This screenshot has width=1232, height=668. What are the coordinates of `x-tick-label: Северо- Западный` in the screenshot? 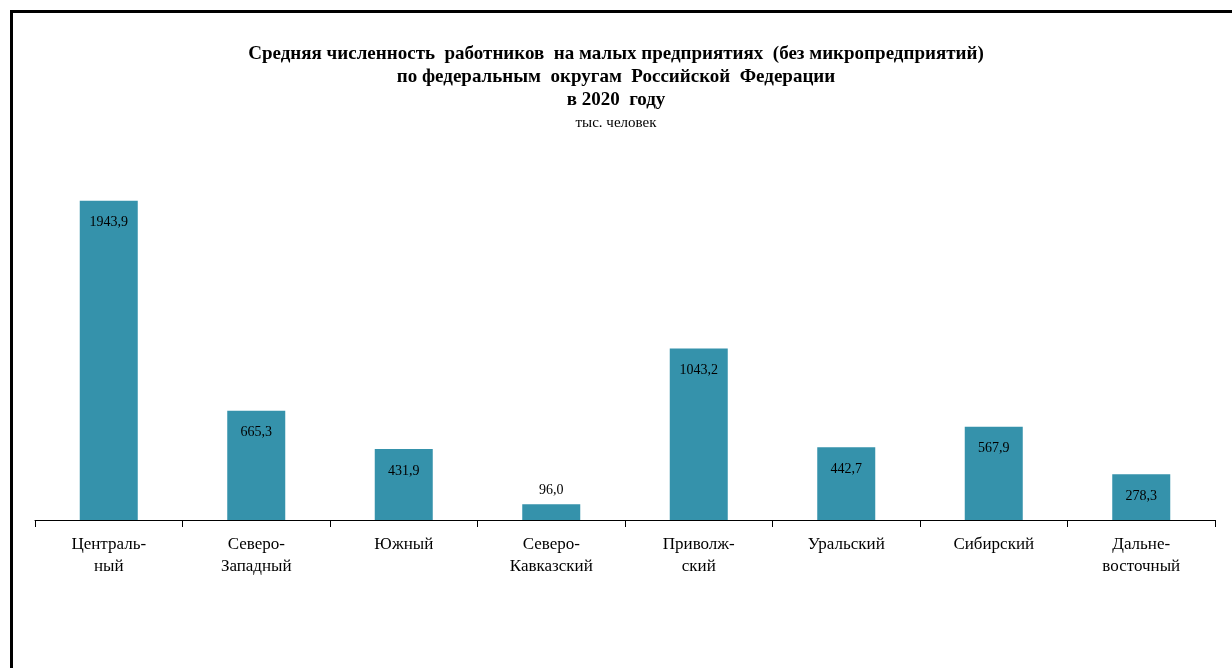 It's located at (256, 554).